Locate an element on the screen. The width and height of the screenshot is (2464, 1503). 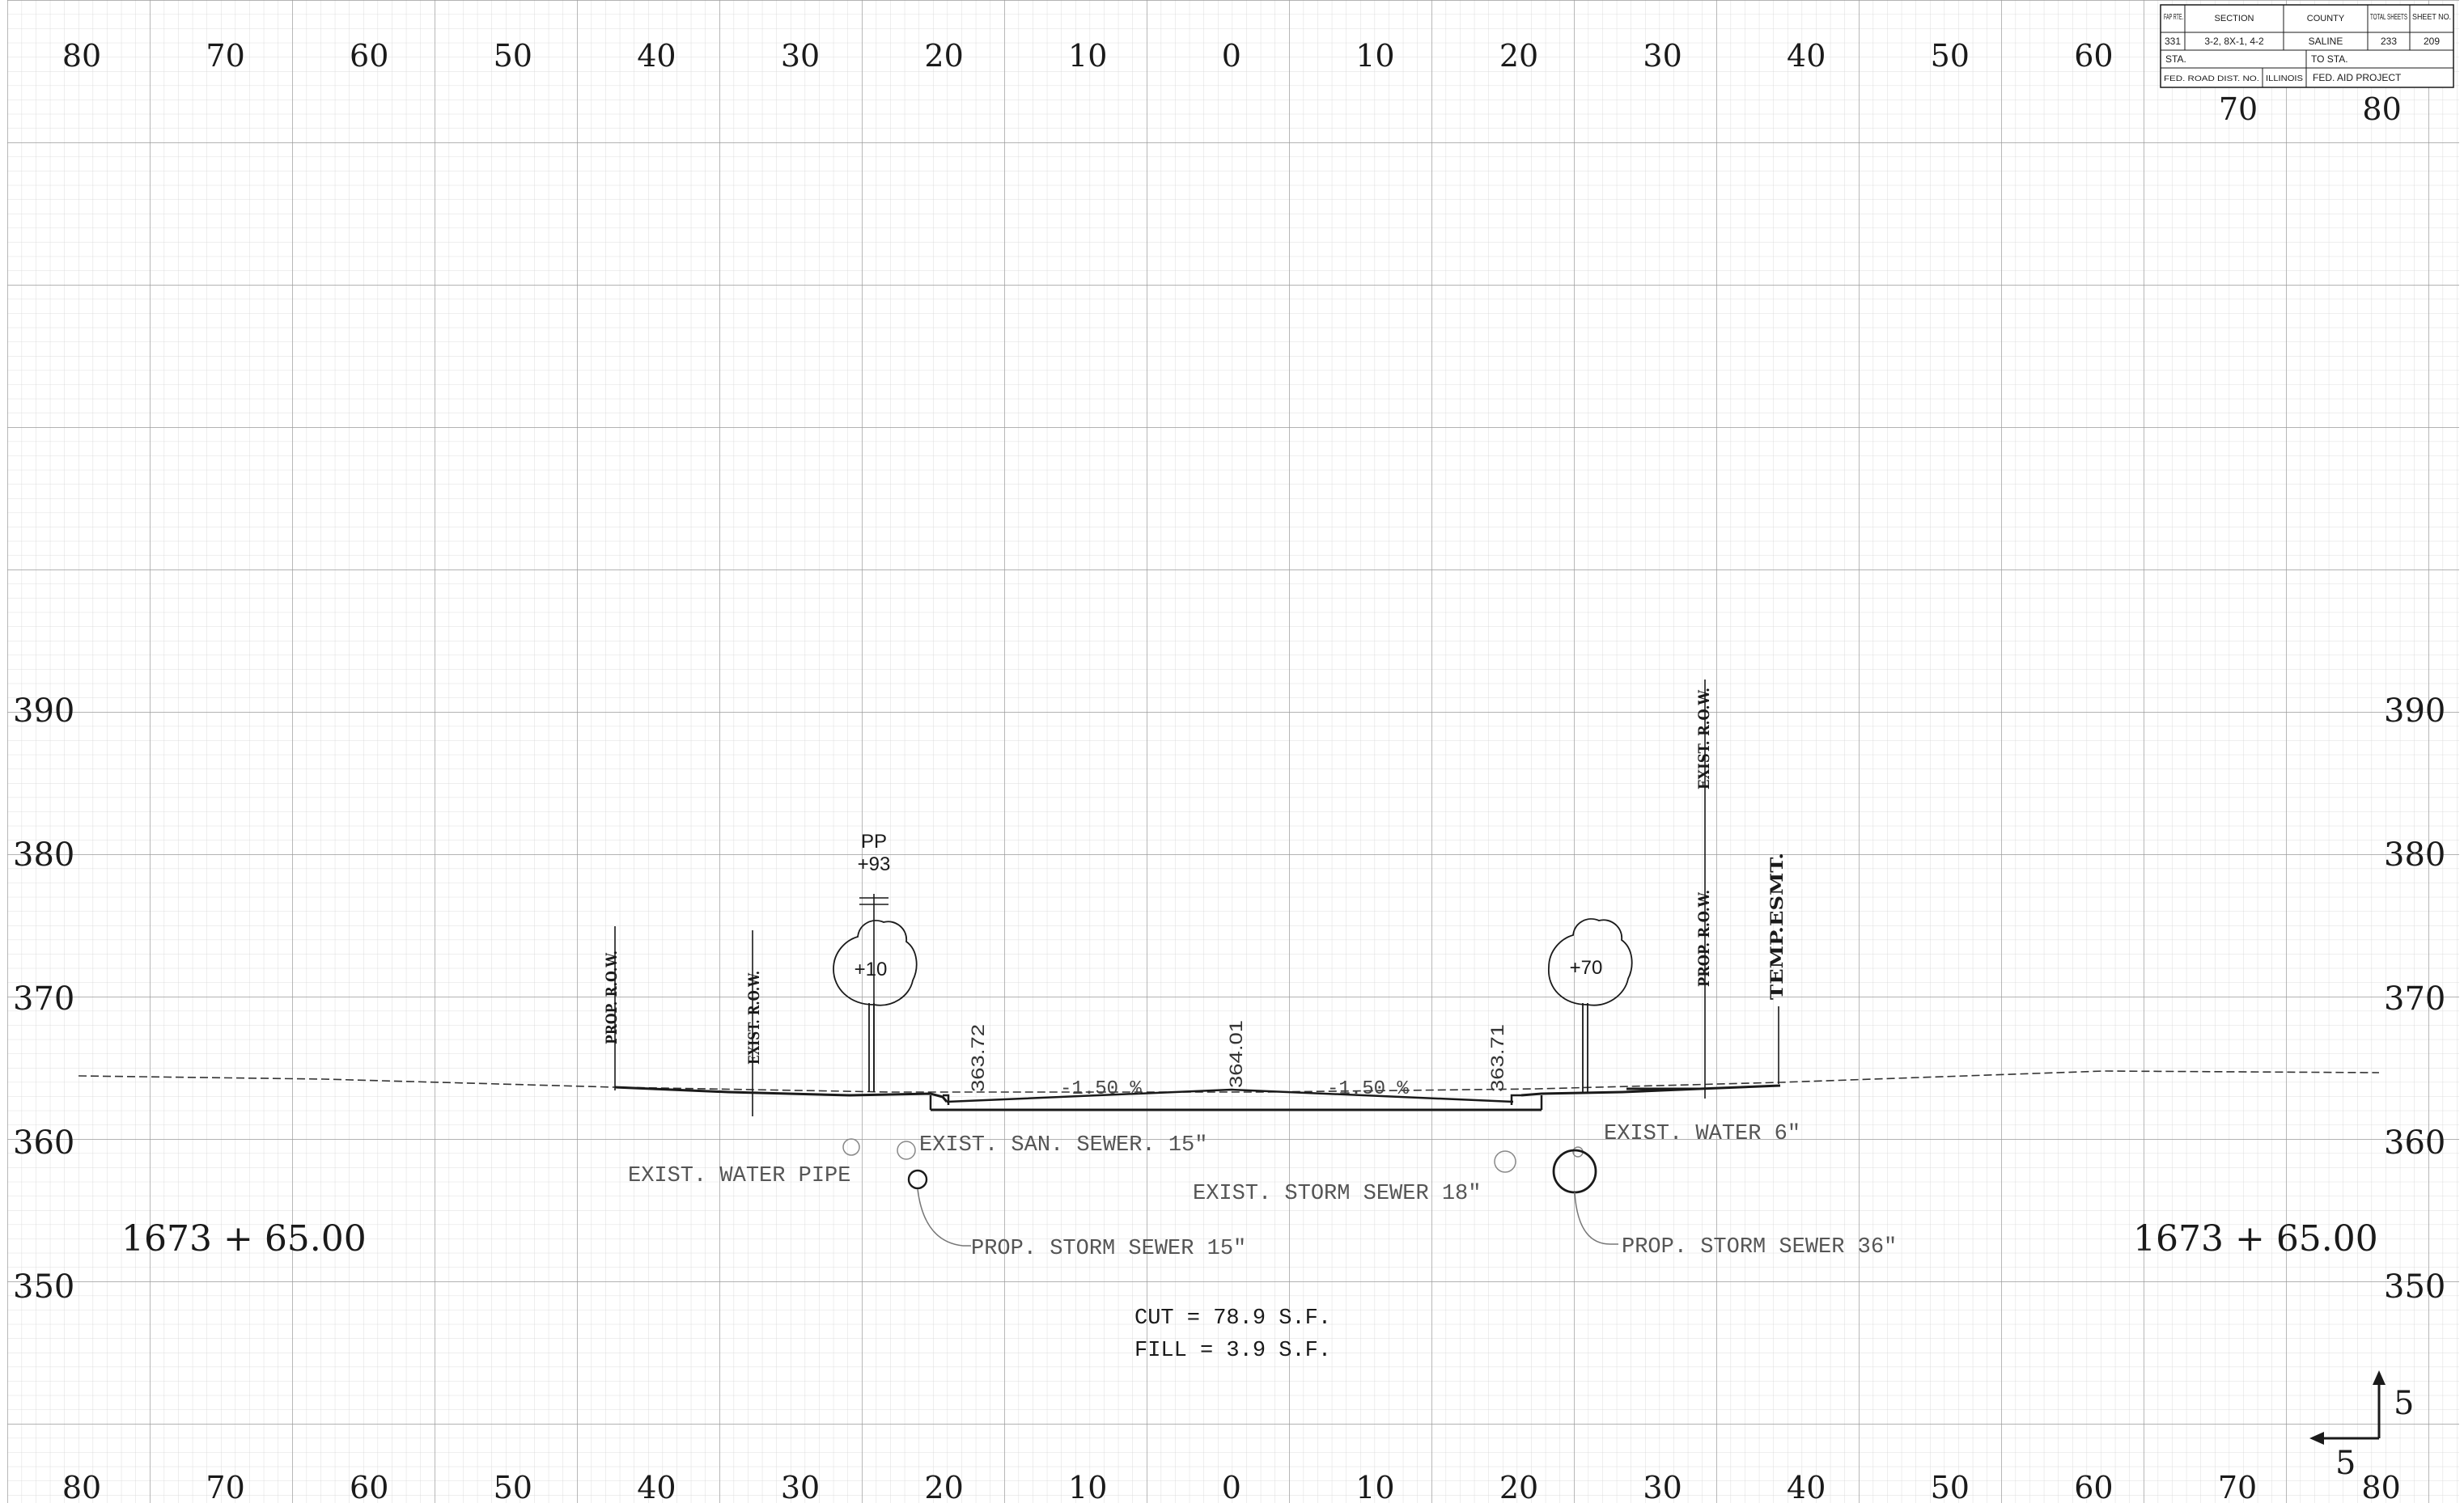
prop-storm-15-icon is located at coordinates (917, 1179).